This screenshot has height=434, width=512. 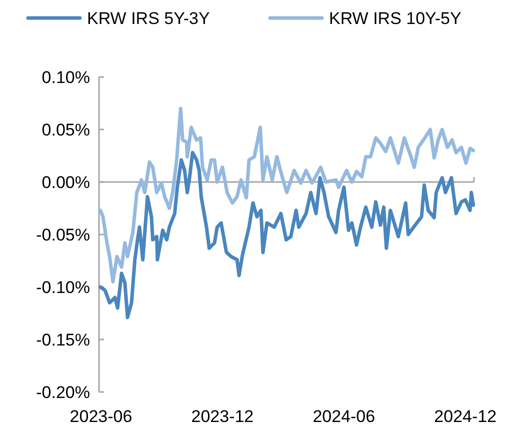 I want to click on y-tick-label: 0.00%, so click(x=66, y=182).